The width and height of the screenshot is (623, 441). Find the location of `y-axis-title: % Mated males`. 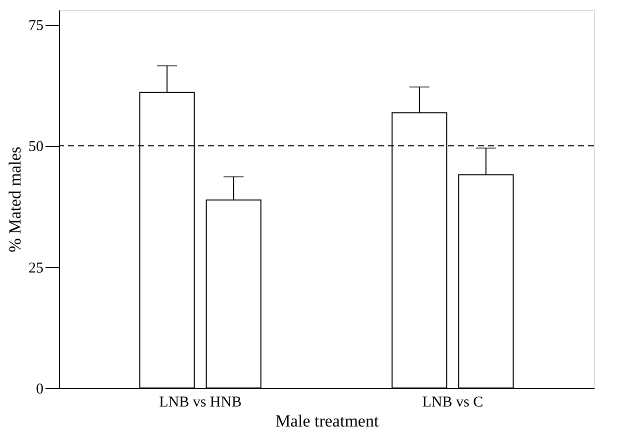

y-axis-title: % Mated males is located at coordinates (15, 199).